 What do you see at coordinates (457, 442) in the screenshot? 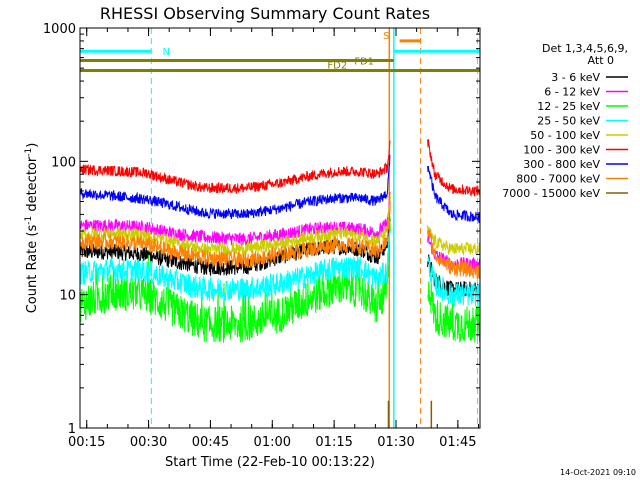
I see `x-tick-label-0145: 01:45` at bounding box center [457, 442].